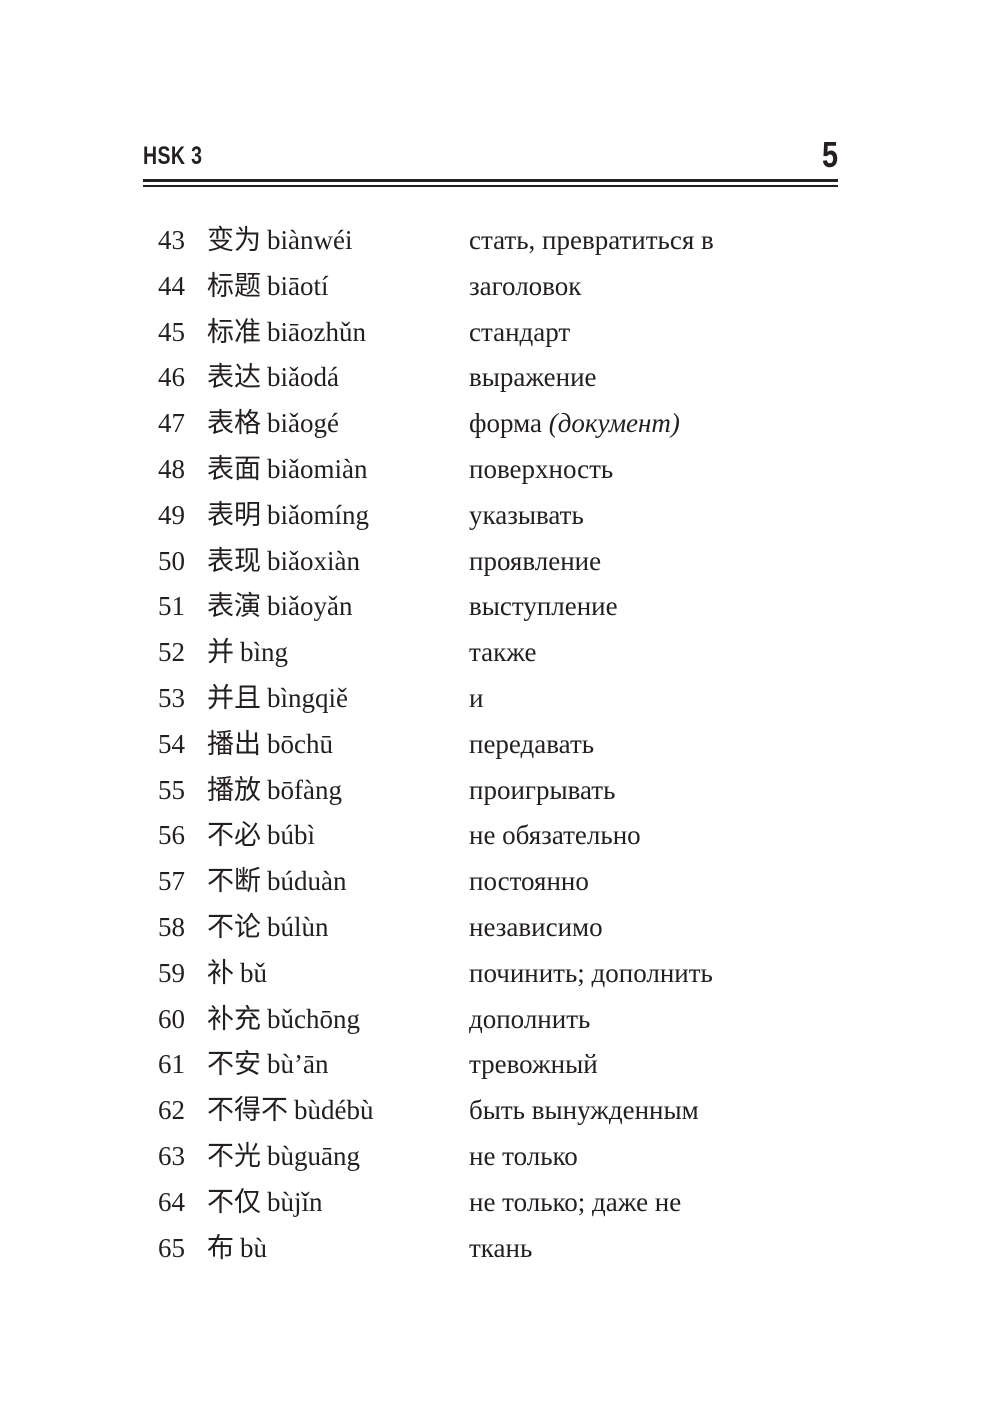 Image resolution: width=999 pixels, height=1428 pixels. Describe the element at coordinates (307, 881) in the screenshot. I see `entry-pinyin: búduàn` at that location.